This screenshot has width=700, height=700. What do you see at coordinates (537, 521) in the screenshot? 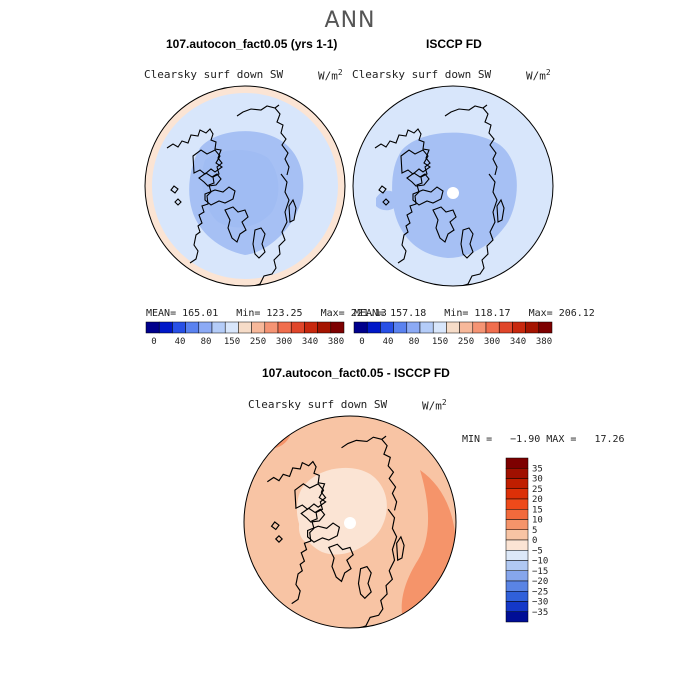
I see `colorbar-tick-label: 10` at bounding box center [537, 521].